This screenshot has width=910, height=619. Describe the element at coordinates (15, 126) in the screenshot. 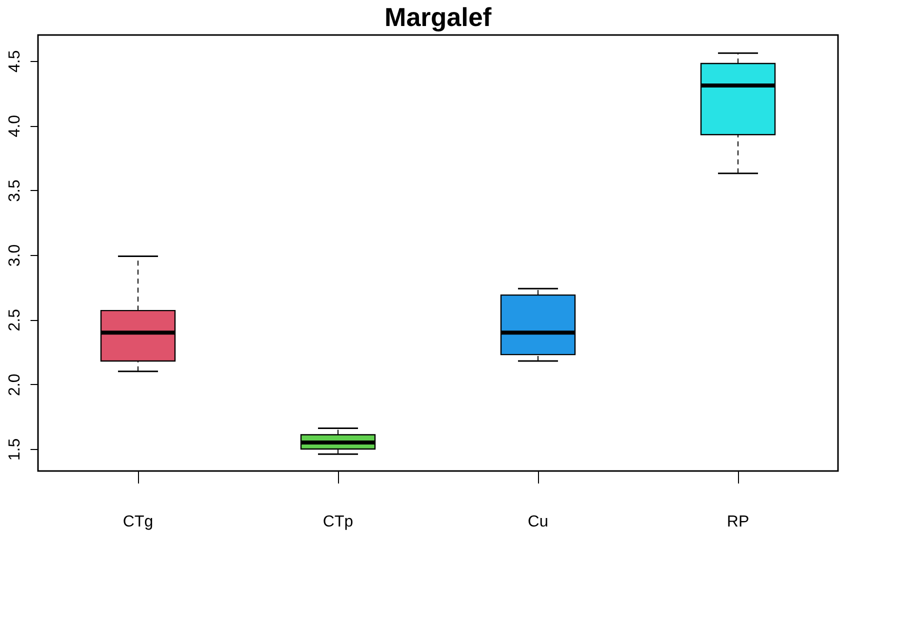

I see `y-tick-label: 4.0` at that location.